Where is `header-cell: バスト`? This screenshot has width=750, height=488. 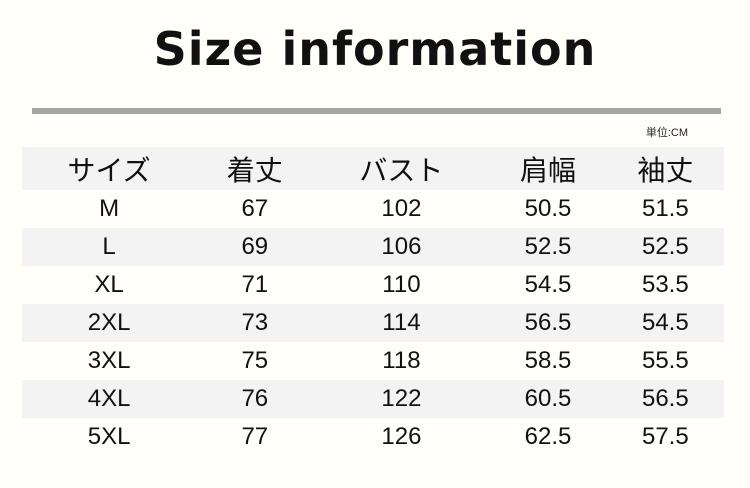 header-cell: バスト is located at coordinates (401, 168).